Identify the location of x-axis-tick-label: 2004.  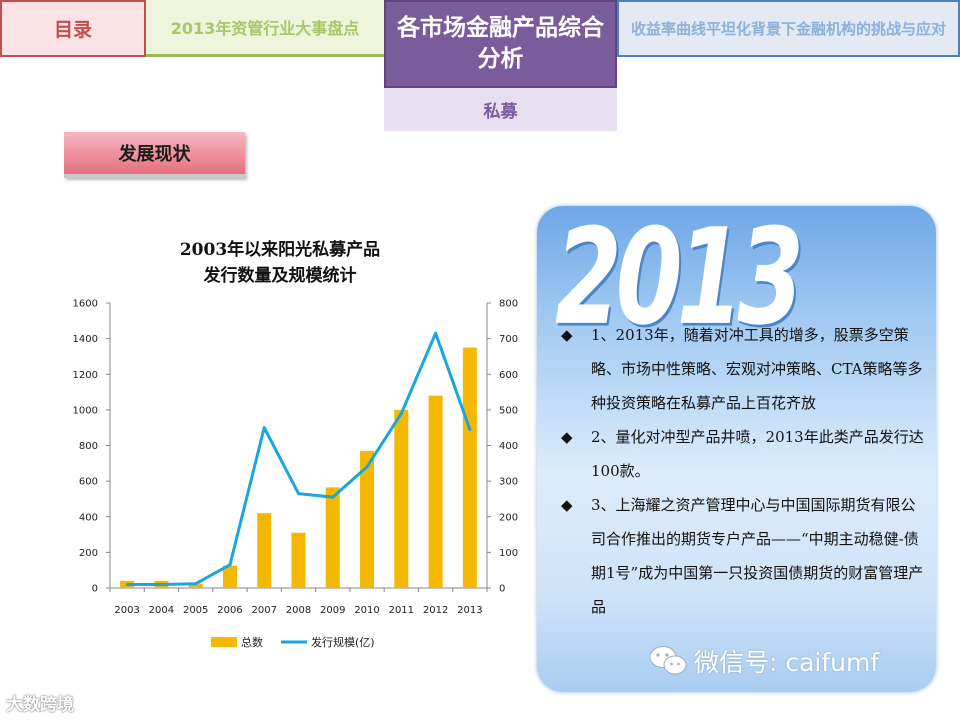
(161, 610).